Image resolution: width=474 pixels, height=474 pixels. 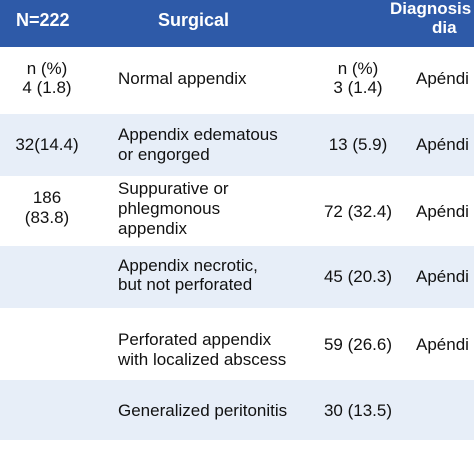 What do you see at coordinates (173, 188) in the screenshot?
I see `surgical-cell: Suppurative or` at bounding box center [173, 188].